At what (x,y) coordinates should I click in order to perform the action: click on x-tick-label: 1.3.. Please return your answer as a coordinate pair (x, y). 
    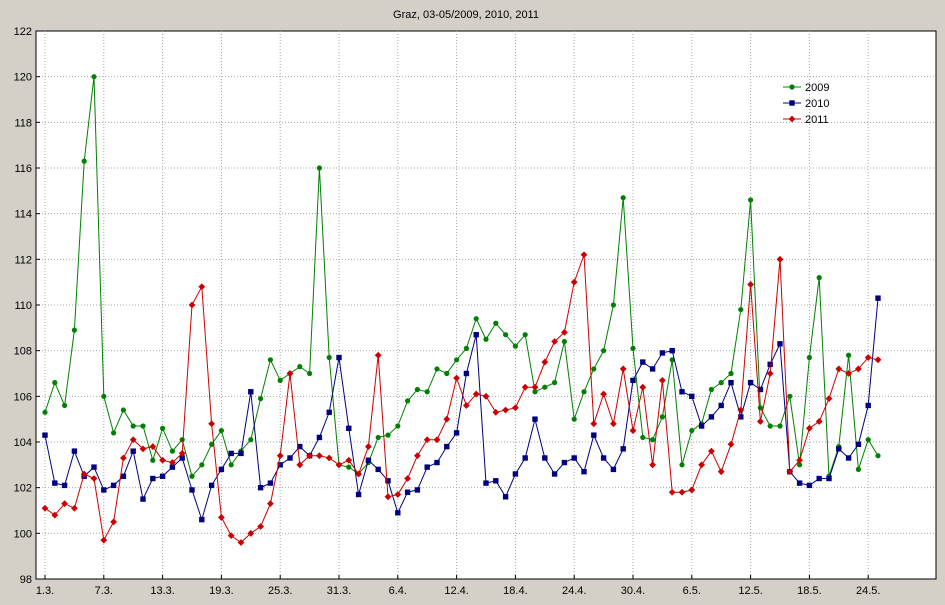
    Looking at the image, I should click on (45, 591).